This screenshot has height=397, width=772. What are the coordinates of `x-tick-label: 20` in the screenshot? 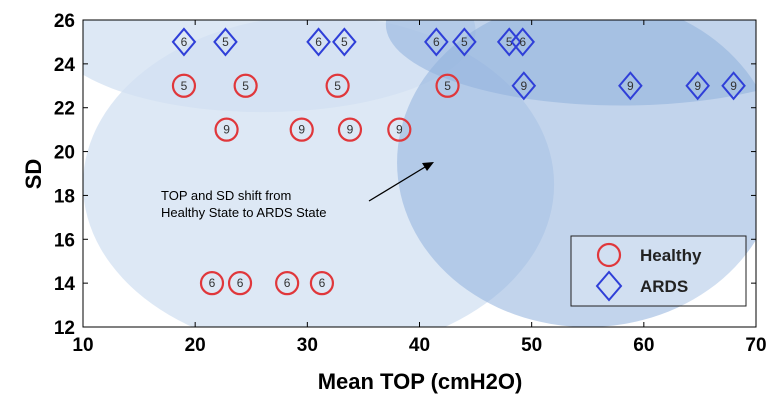 It's located at (195, 345).